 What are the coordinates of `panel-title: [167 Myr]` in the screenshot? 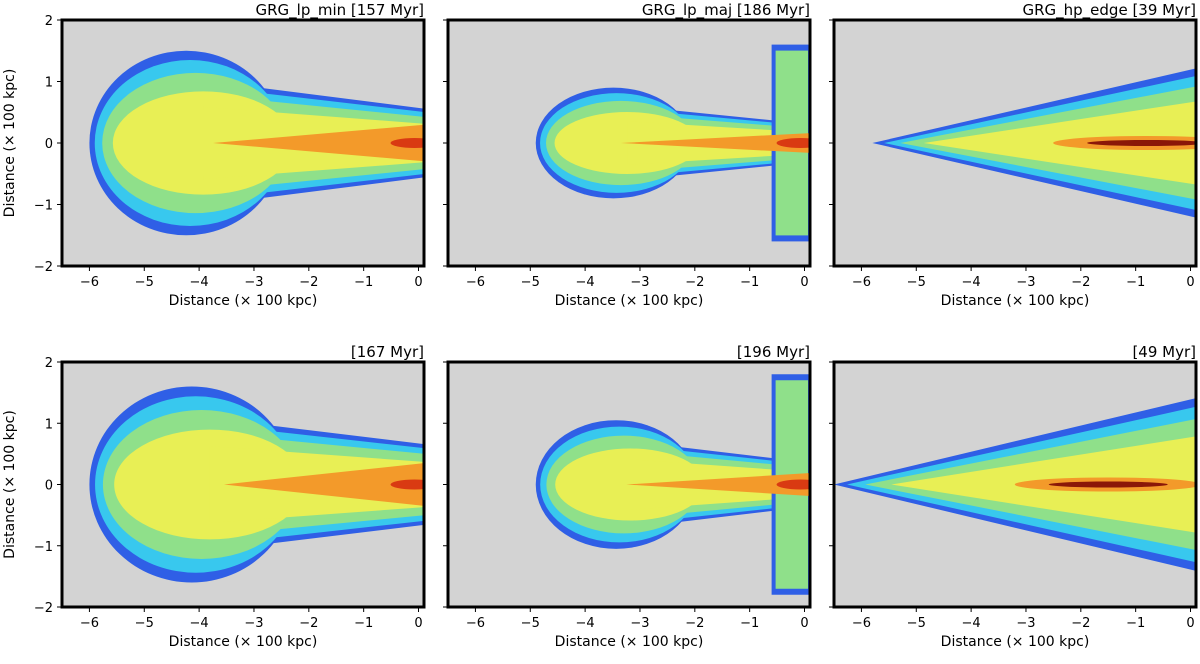 It's located at (387, 352).